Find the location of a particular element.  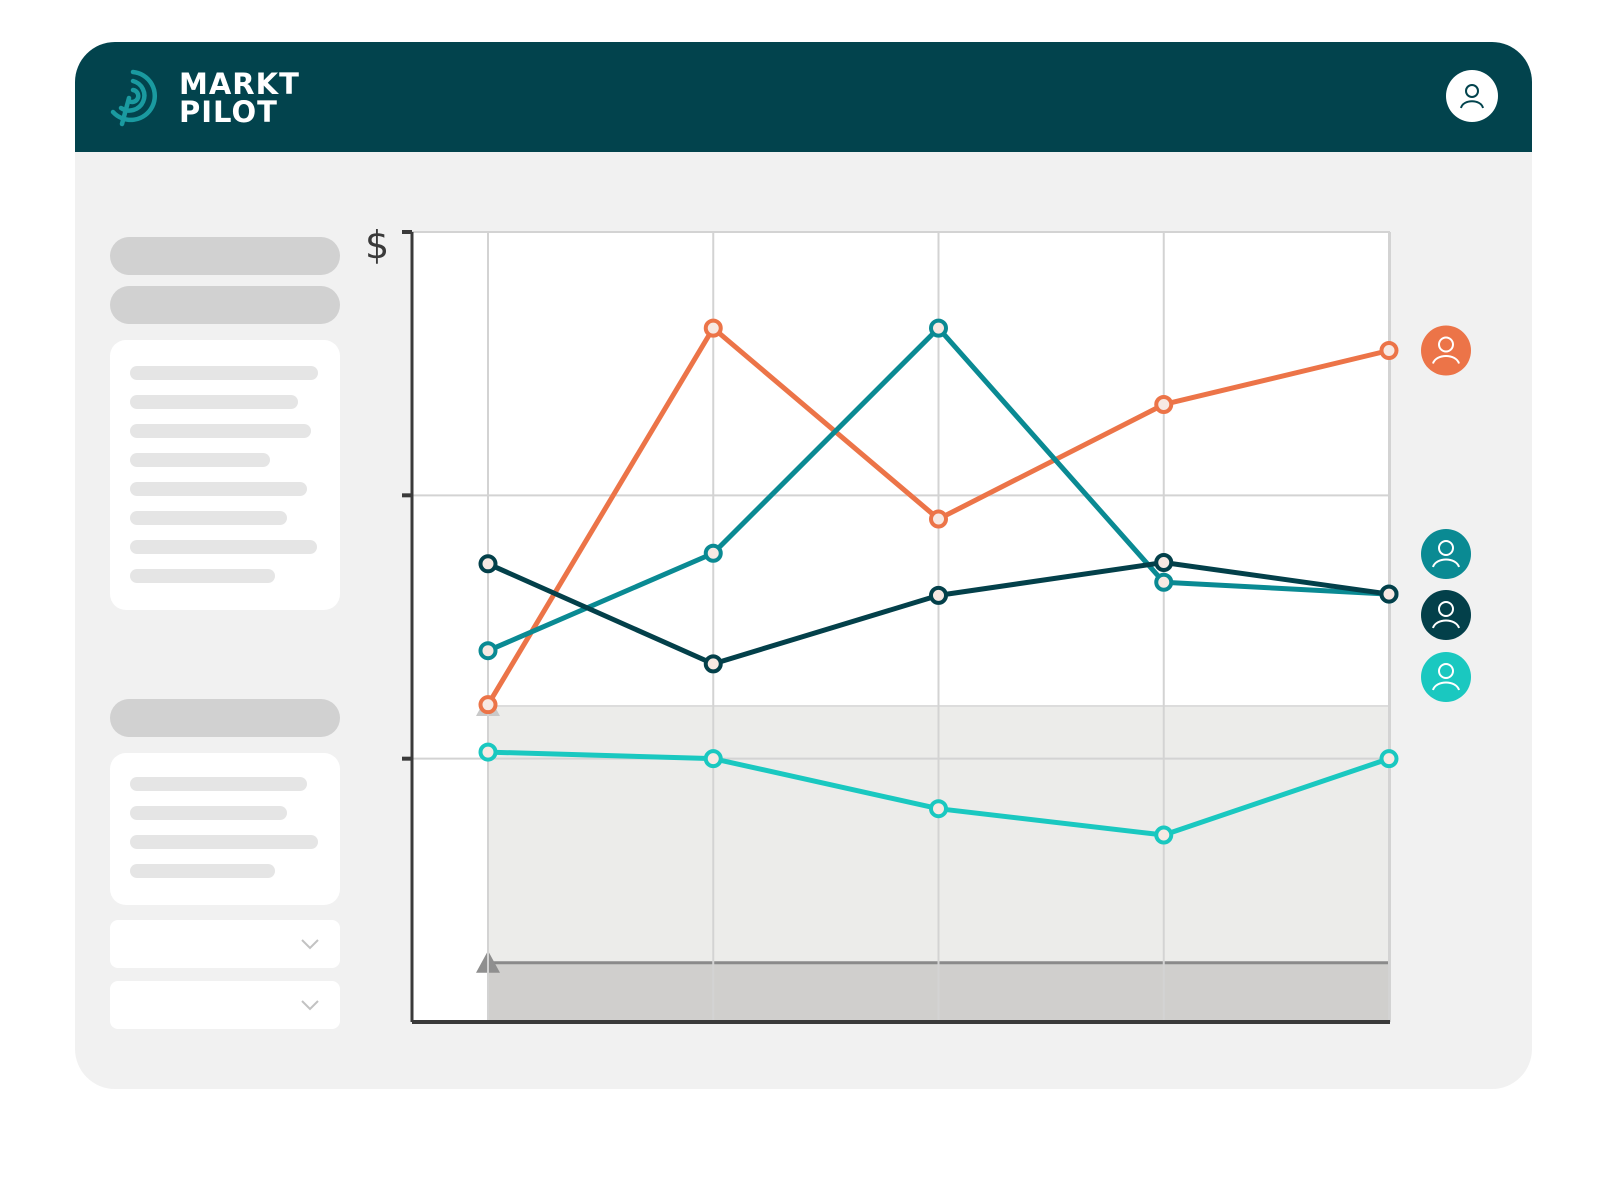

user-avatar-button is located at coordinates (1472, 96).